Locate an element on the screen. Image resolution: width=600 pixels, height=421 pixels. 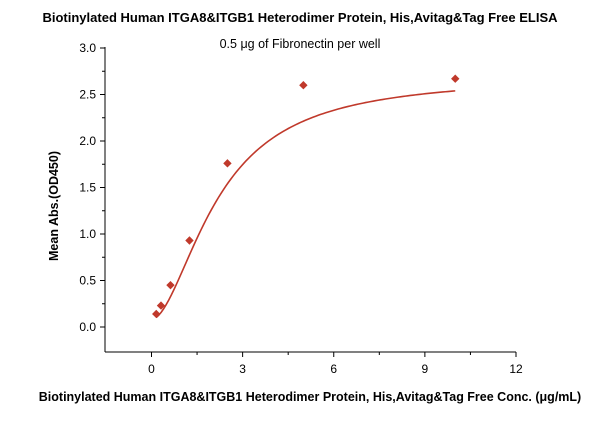
y-tick-label: 3.0 is located at coordinates (87, 48).